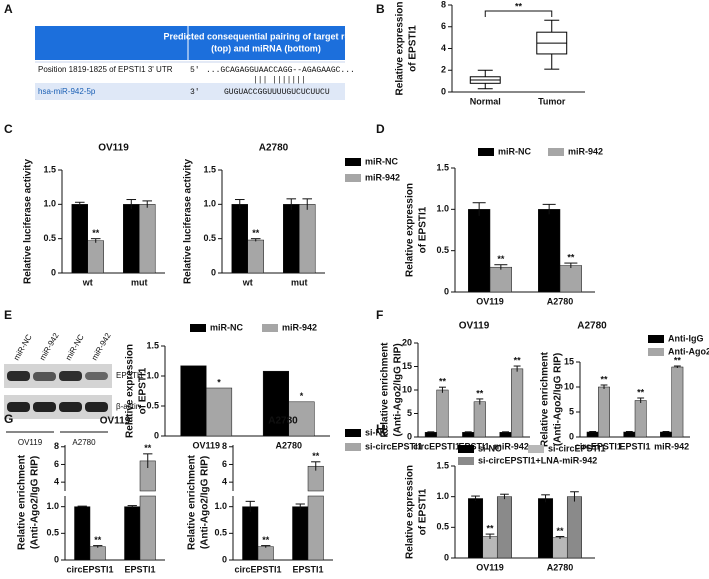 This screenshot has width=709, height=579. I want to click on legend-label: miR-942, so click(382, 177).